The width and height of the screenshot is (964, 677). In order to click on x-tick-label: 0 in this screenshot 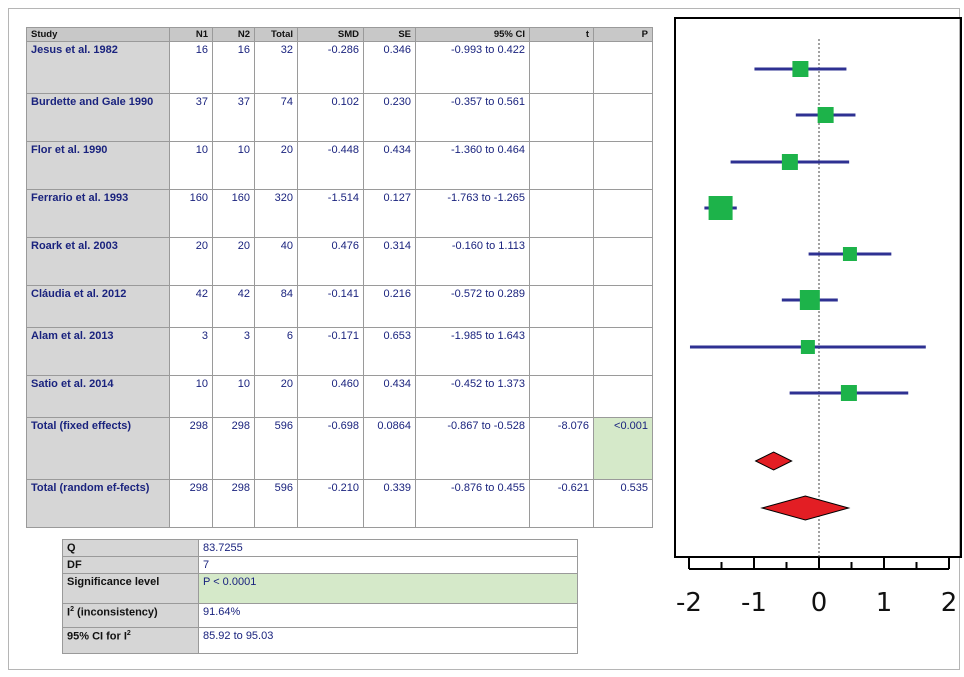, I will do `click(819, 603)`.